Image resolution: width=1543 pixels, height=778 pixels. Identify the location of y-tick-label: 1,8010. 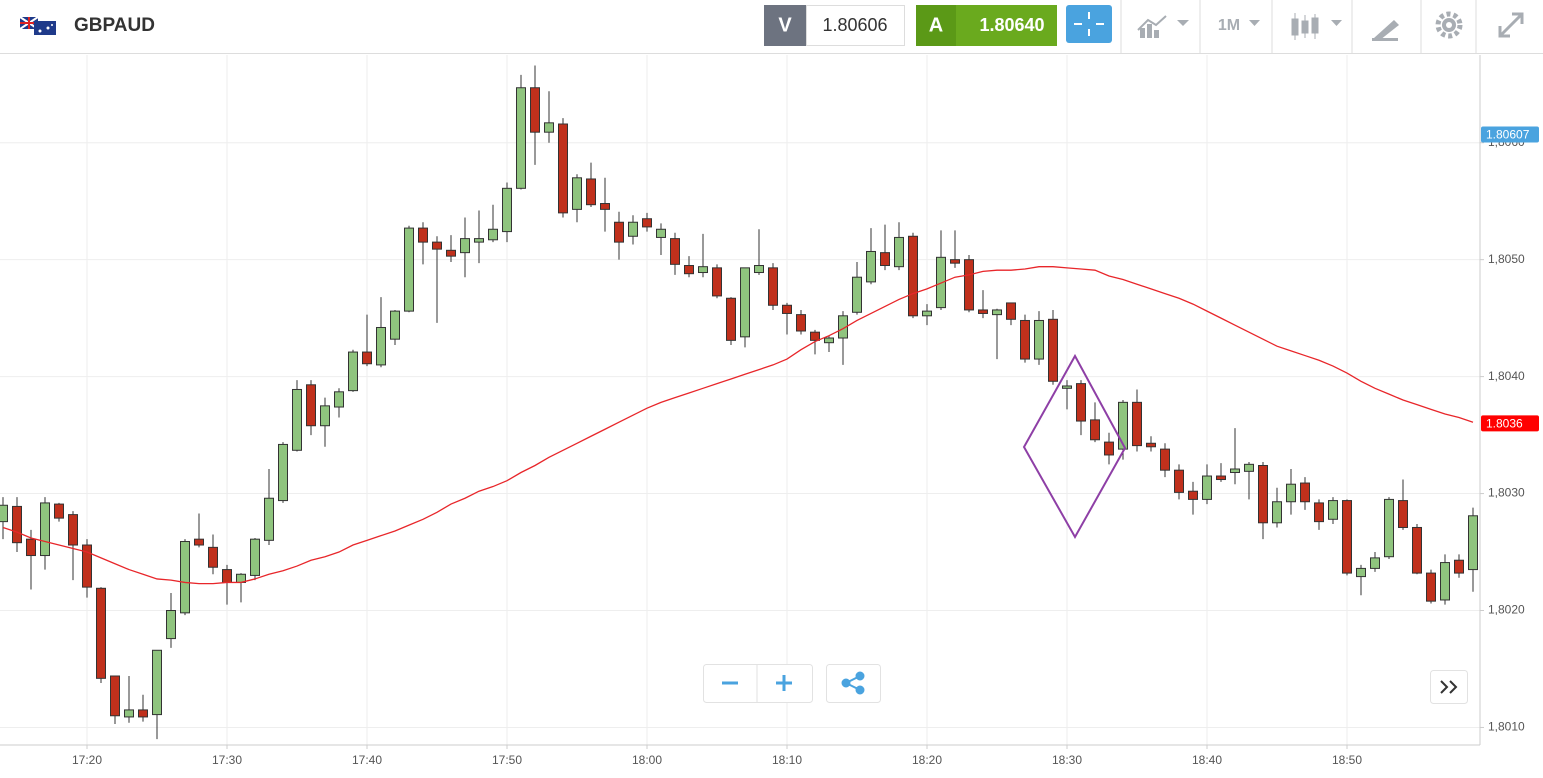
(1506, 727).